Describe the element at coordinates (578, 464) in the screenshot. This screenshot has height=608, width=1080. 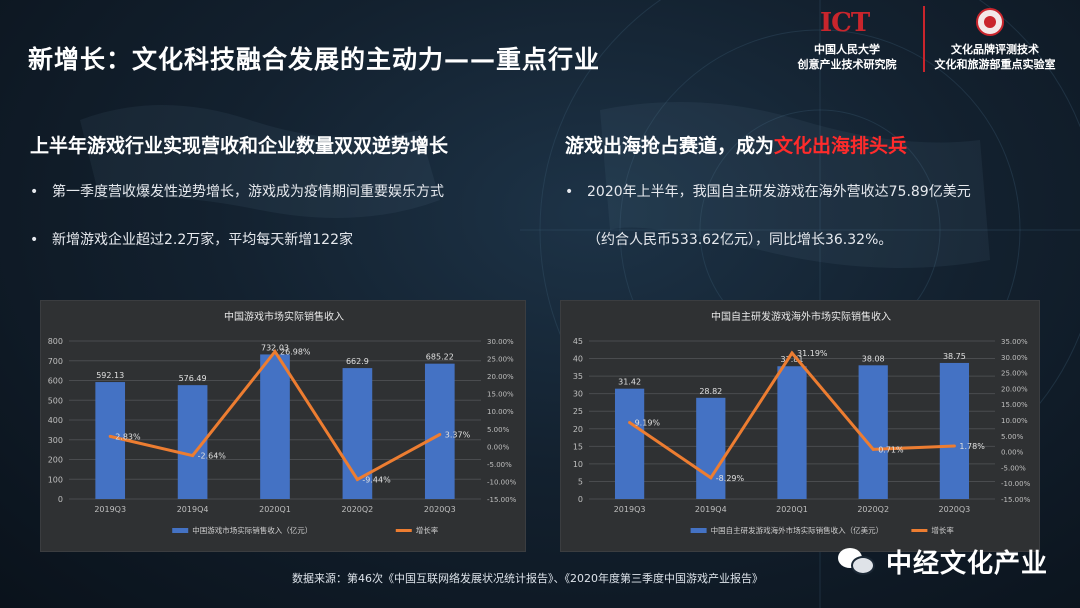
I see `left-axis-tick-label: 10` at that location.